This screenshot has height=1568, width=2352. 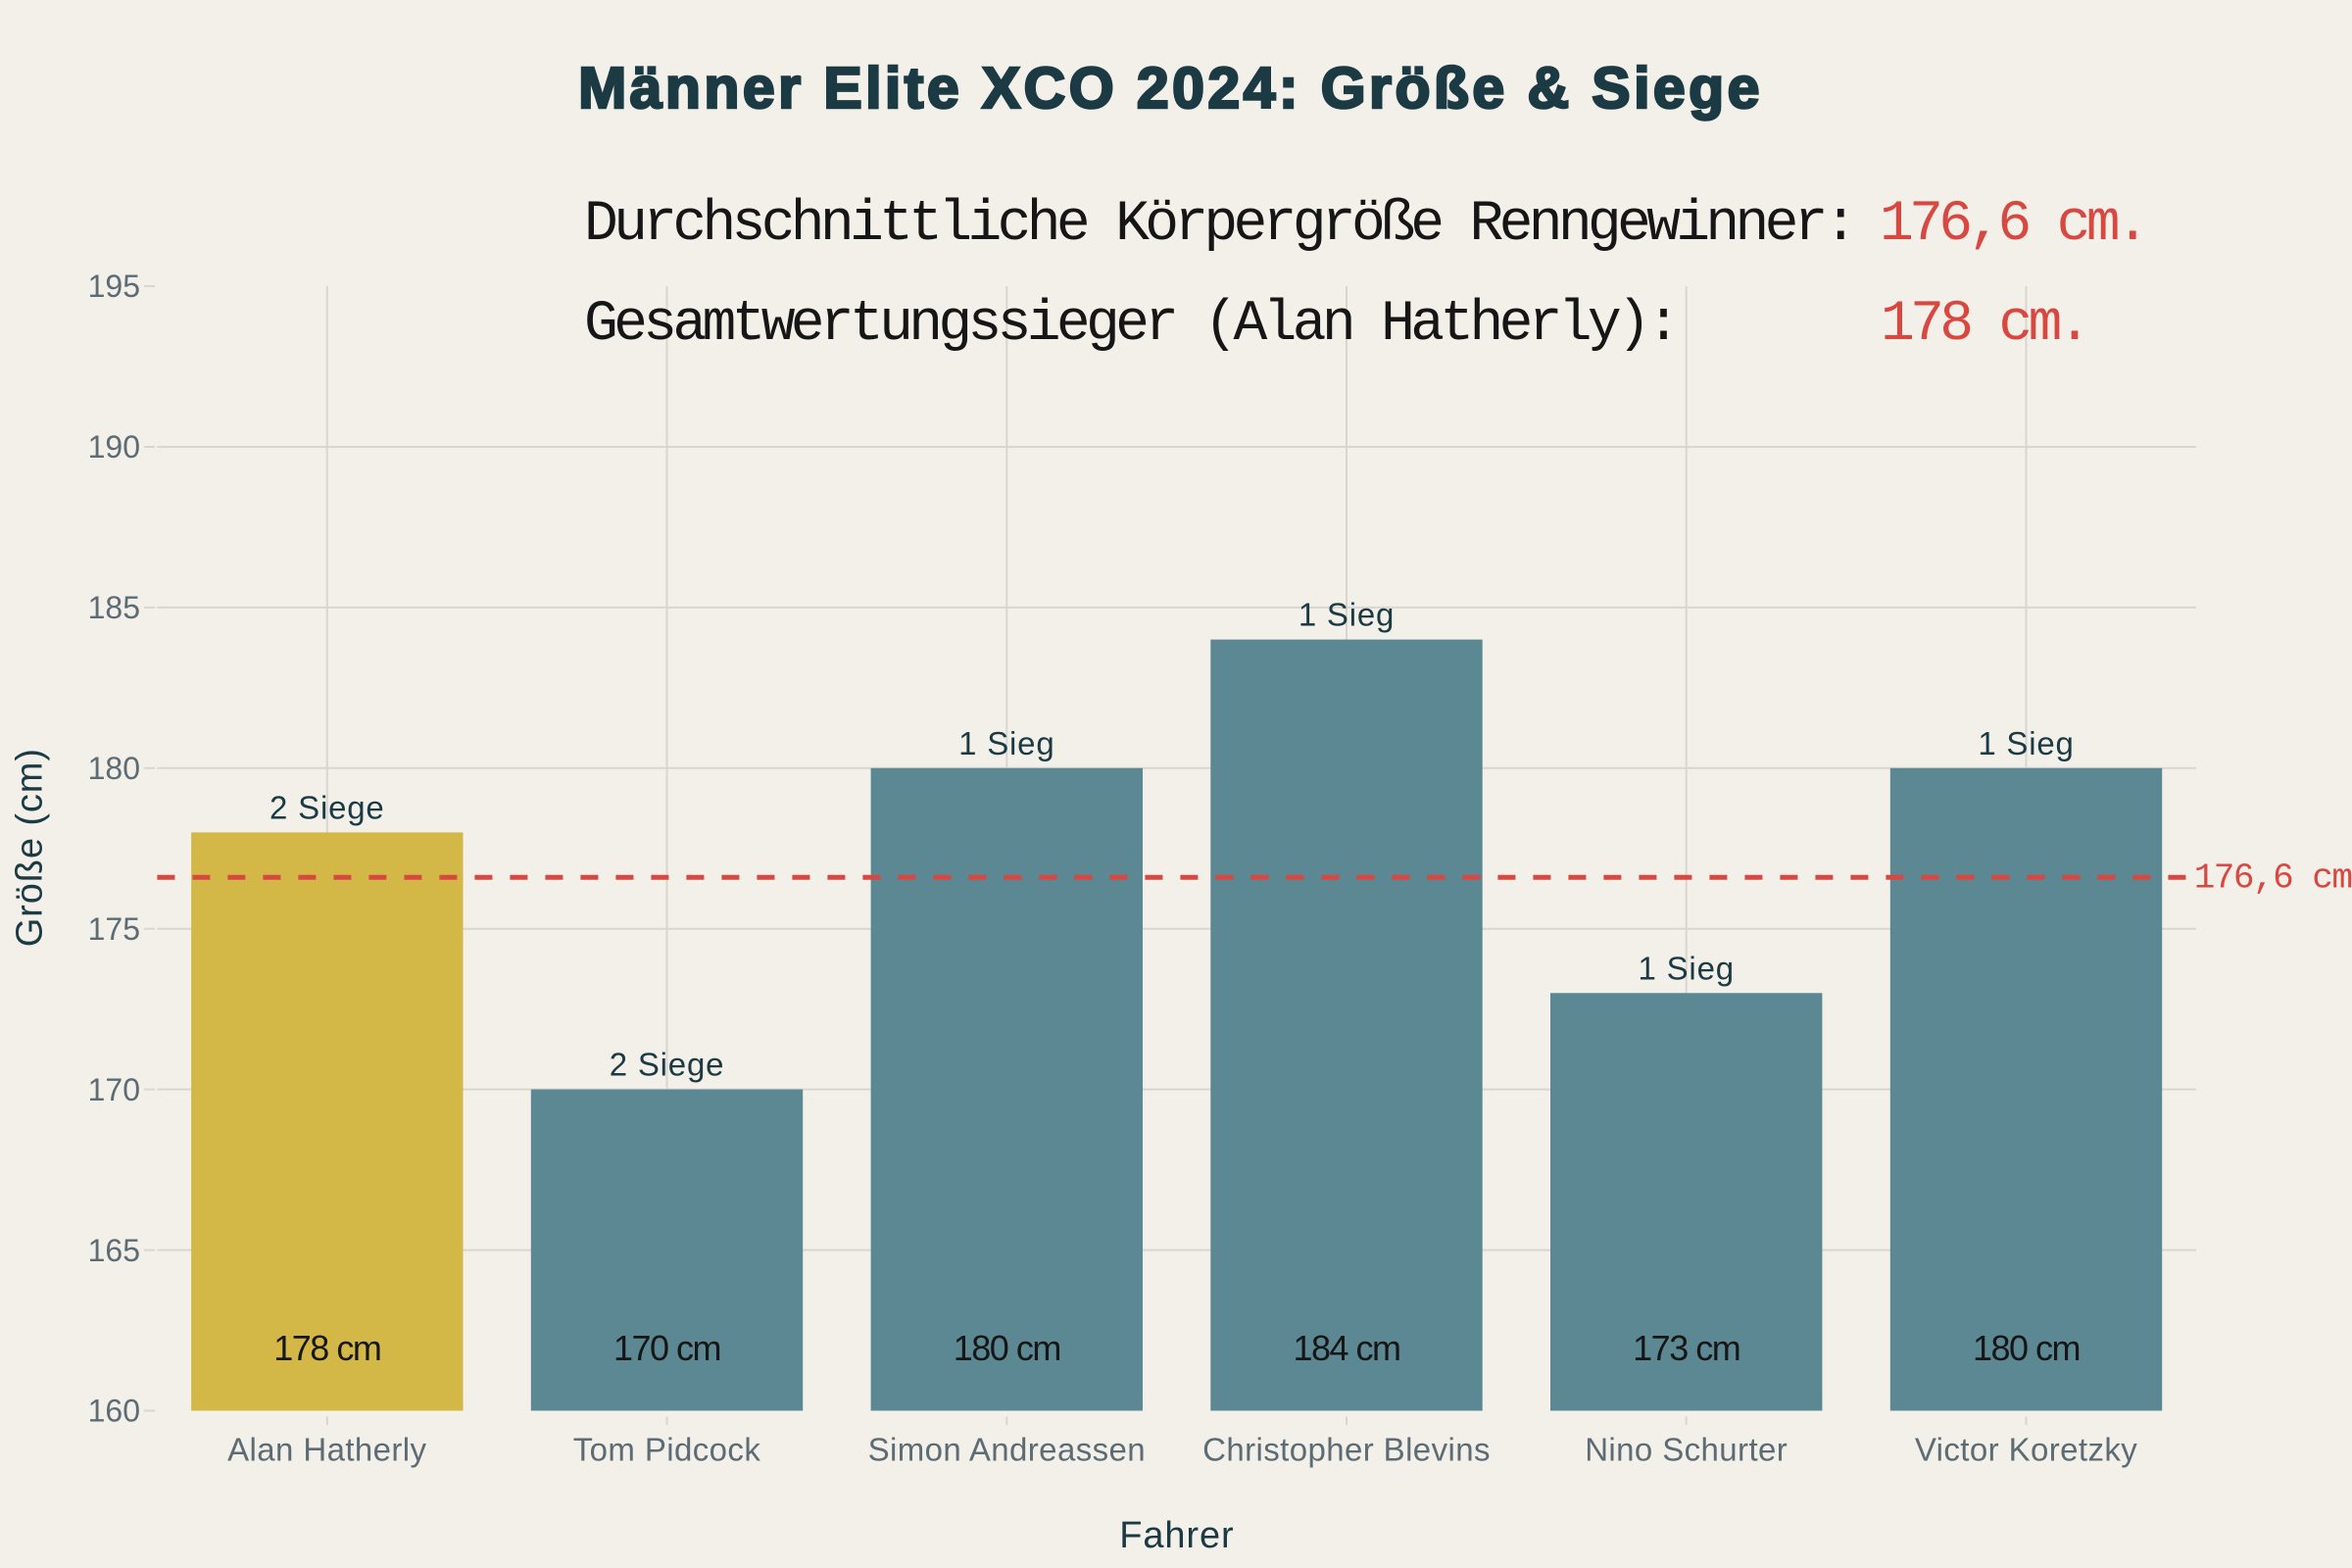 I want to click on svg-text: 170 cm, so click(x=666, y=1348).